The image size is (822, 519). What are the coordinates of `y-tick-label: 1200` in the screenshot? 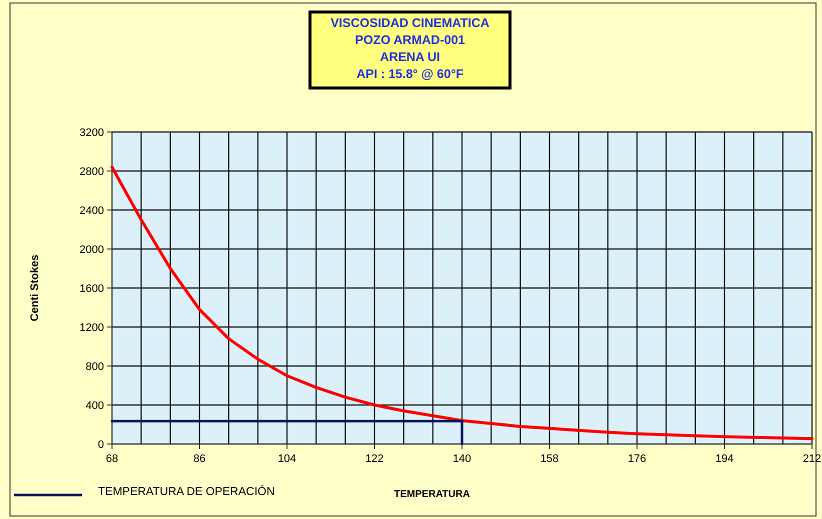 It's located at (92, 328).